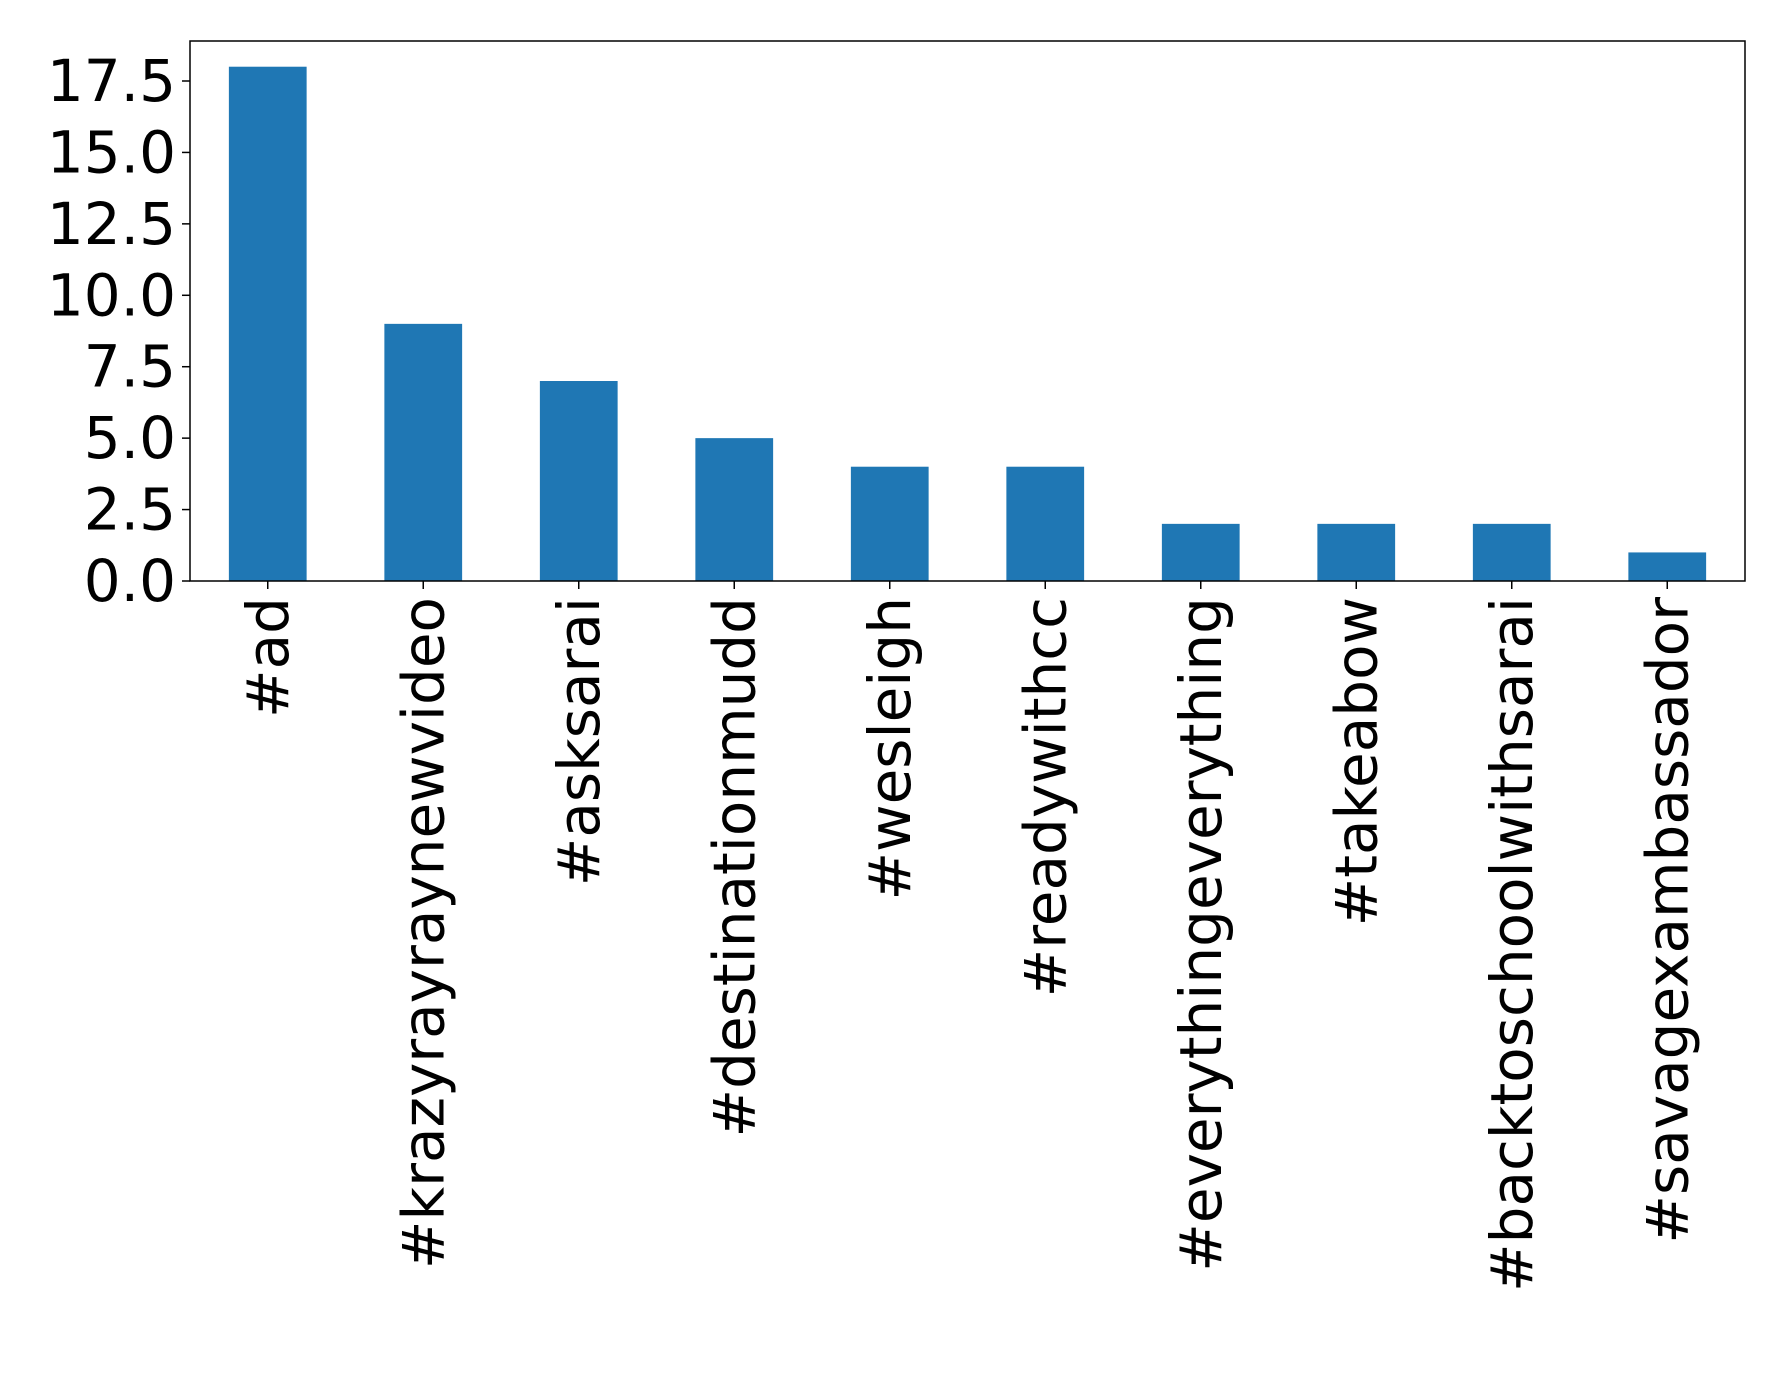  Describe the element at coordinates (890, 748) in the screenshot. I see `x-tick-label-4: #wesleigh` at that location.